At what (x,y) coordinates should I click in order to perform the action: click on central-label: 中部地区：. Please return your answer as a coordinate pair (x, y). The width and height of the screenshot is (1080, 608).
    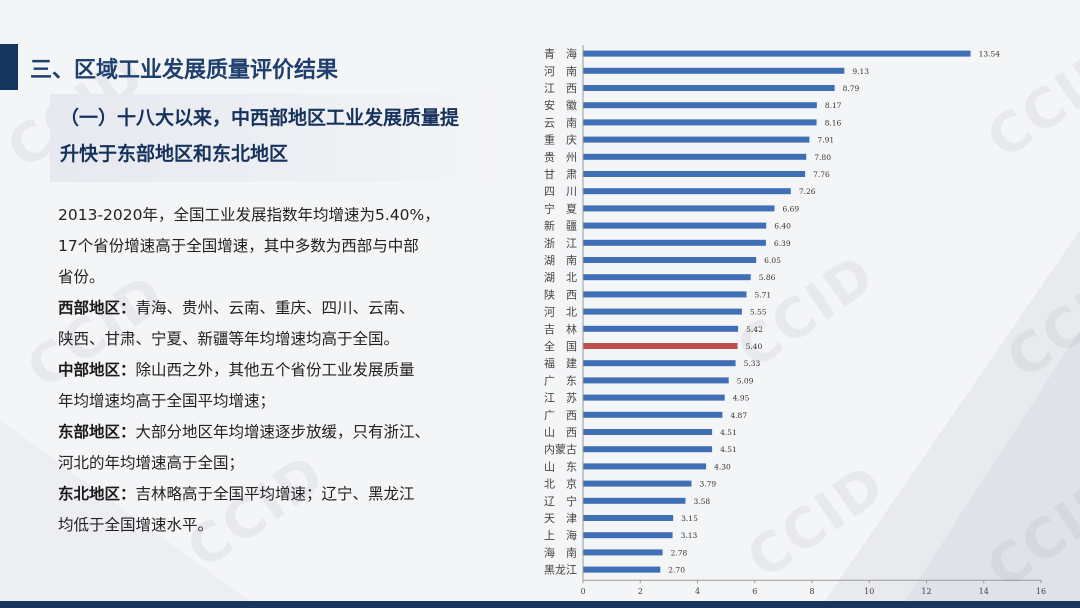
    Looking at the image, I should click on (97, 370).